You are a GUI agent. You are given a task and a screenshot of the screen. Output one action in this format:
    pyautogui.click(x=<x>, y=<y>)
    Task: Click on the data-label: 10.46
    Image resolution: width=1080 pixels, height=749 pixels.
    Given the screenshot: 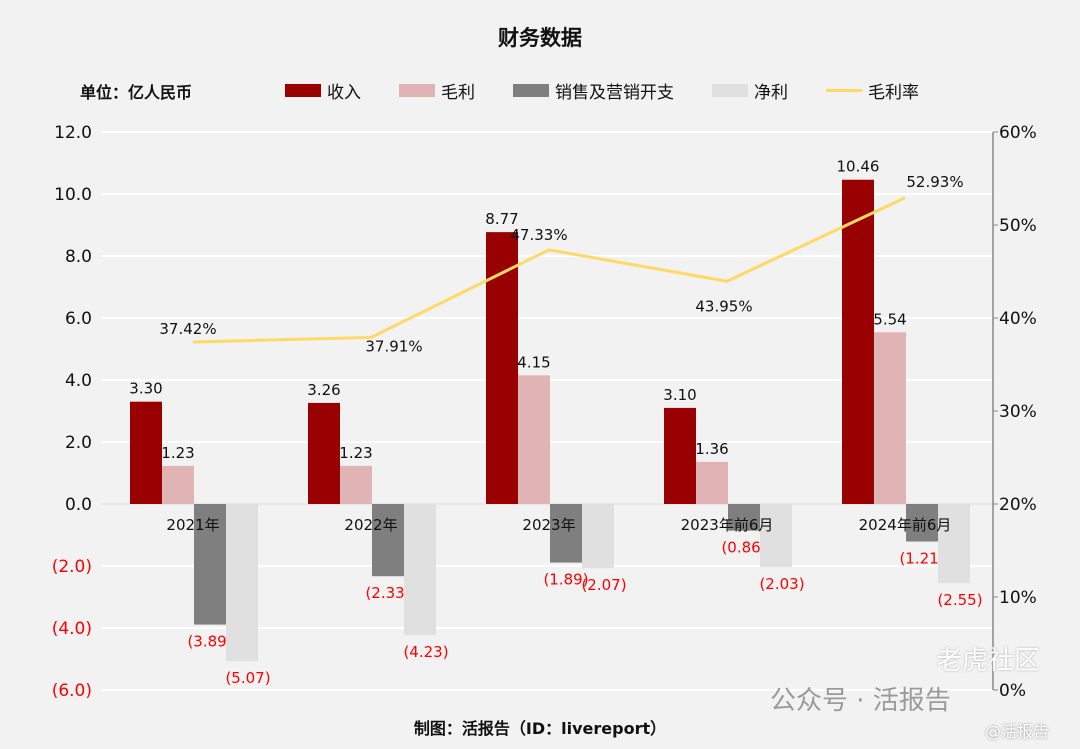 What is the action you would take?
    pyautogui.click(x=858, y=167)
    